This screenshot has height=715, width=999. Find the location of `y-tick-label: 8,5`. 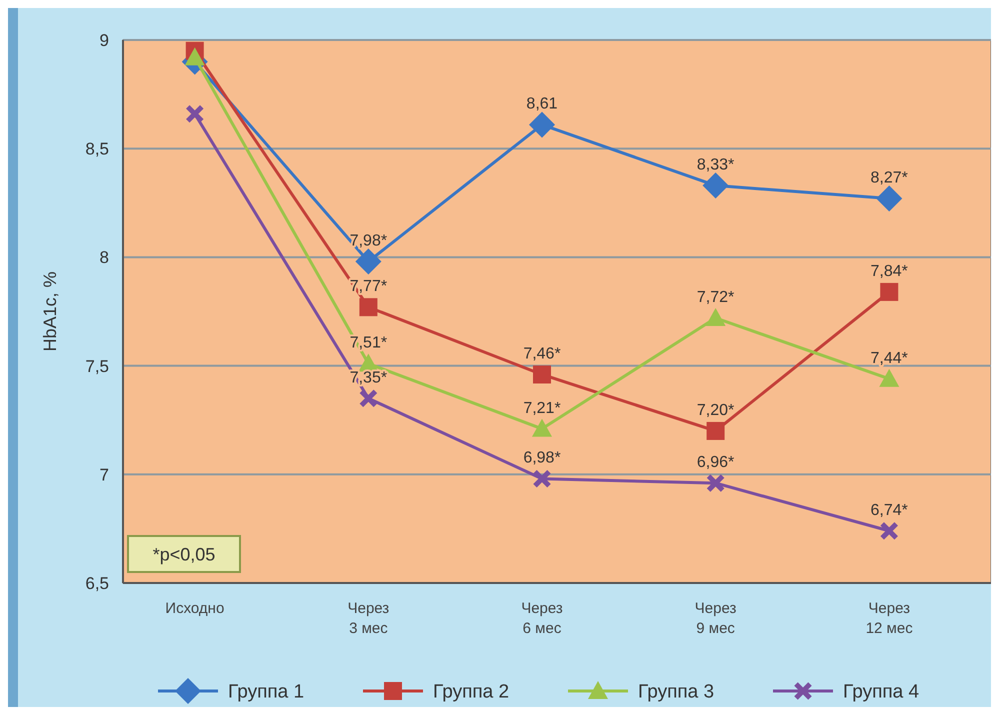

y-tick-label: 8,5 is located at coordinates (97, 149).